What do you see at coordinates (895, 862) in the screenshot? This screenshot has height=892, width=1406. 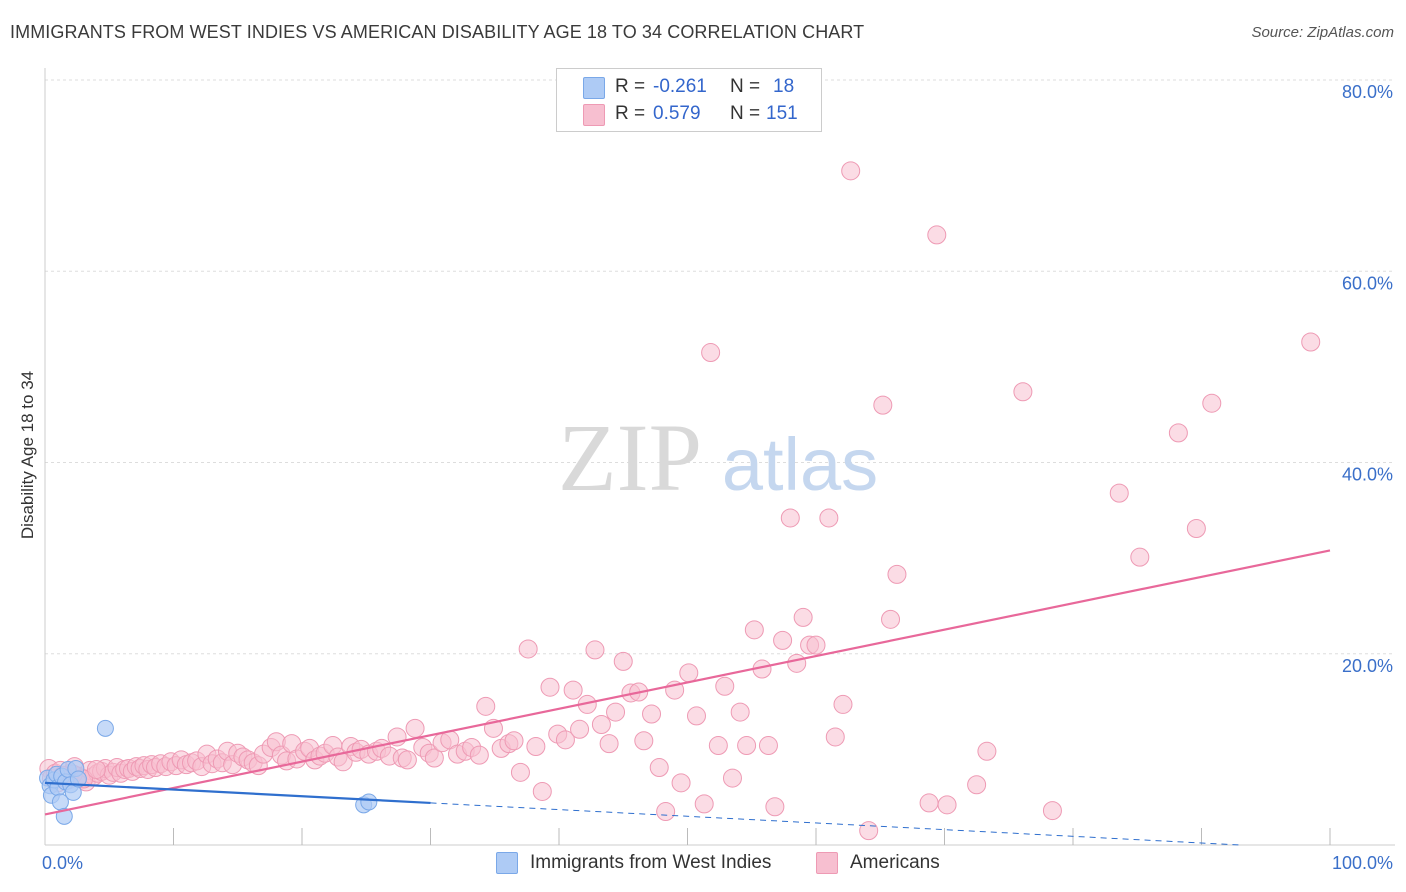 I see `bottom-legend-label-americans: Americans` at bounding box center [895, 862].